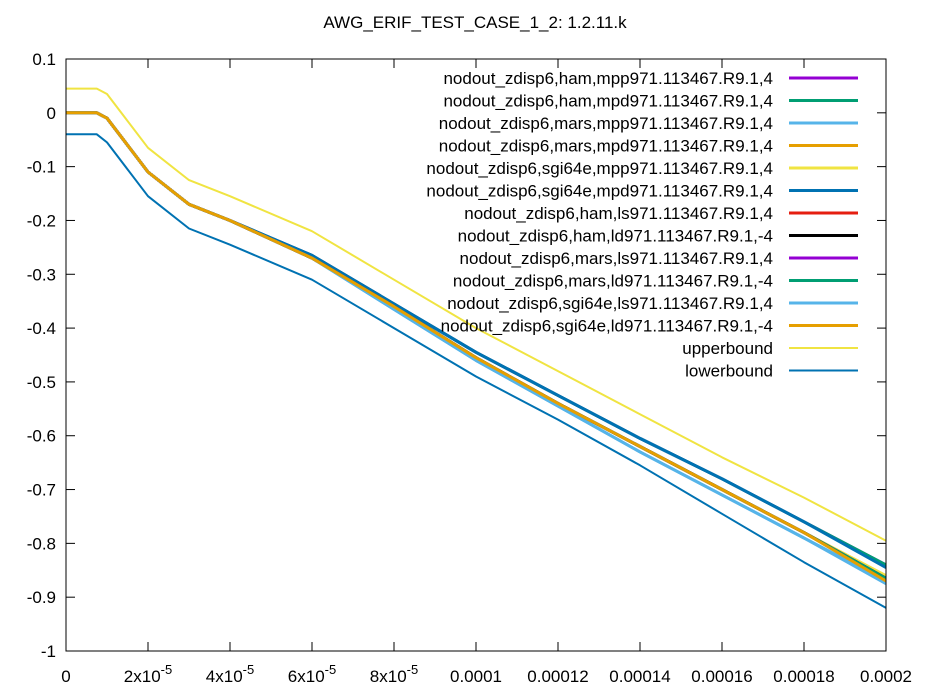 Image resolution: width=932 pixels, height=697 pixels. Describe the element at coordinates (41, 490) in the screenshot. I see `y-tick-label: -0.7` at that location.